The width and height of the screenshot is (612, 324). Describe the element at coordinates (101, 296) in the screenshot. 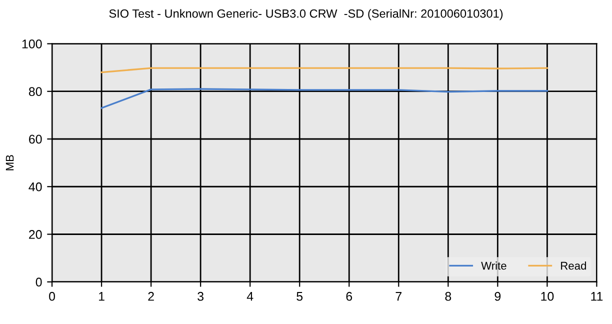

I see `x-tick-label: 1` at that location.